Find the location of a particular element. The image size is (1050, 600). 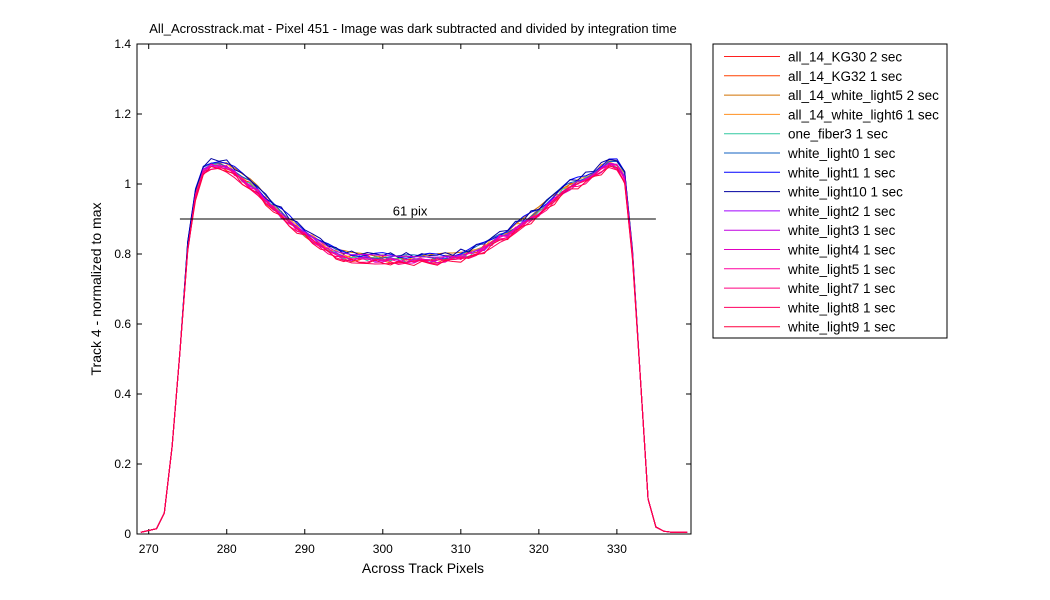

y-tick-label: 0.6 is located at coordinates (122, 324).